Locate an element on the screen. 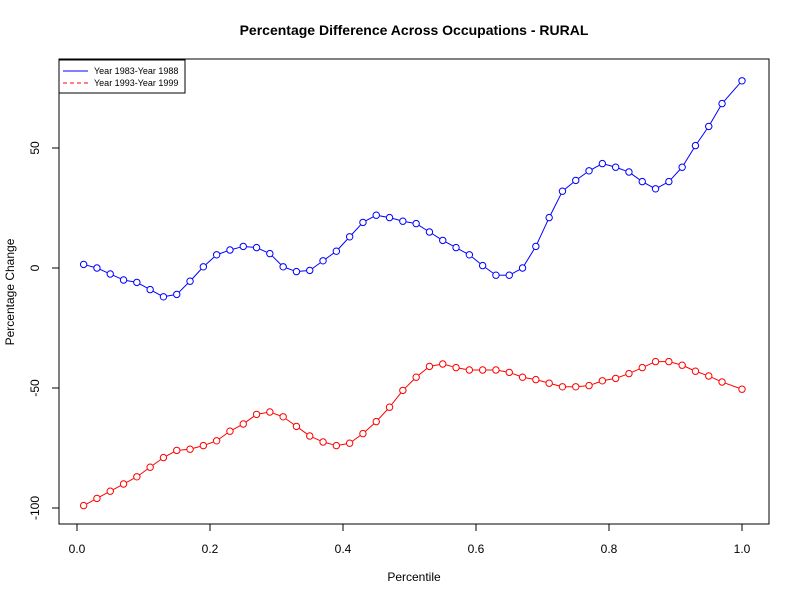 The image size is (800, 600). x-tick-label: 1.0 is located at coordinates (742, 549).